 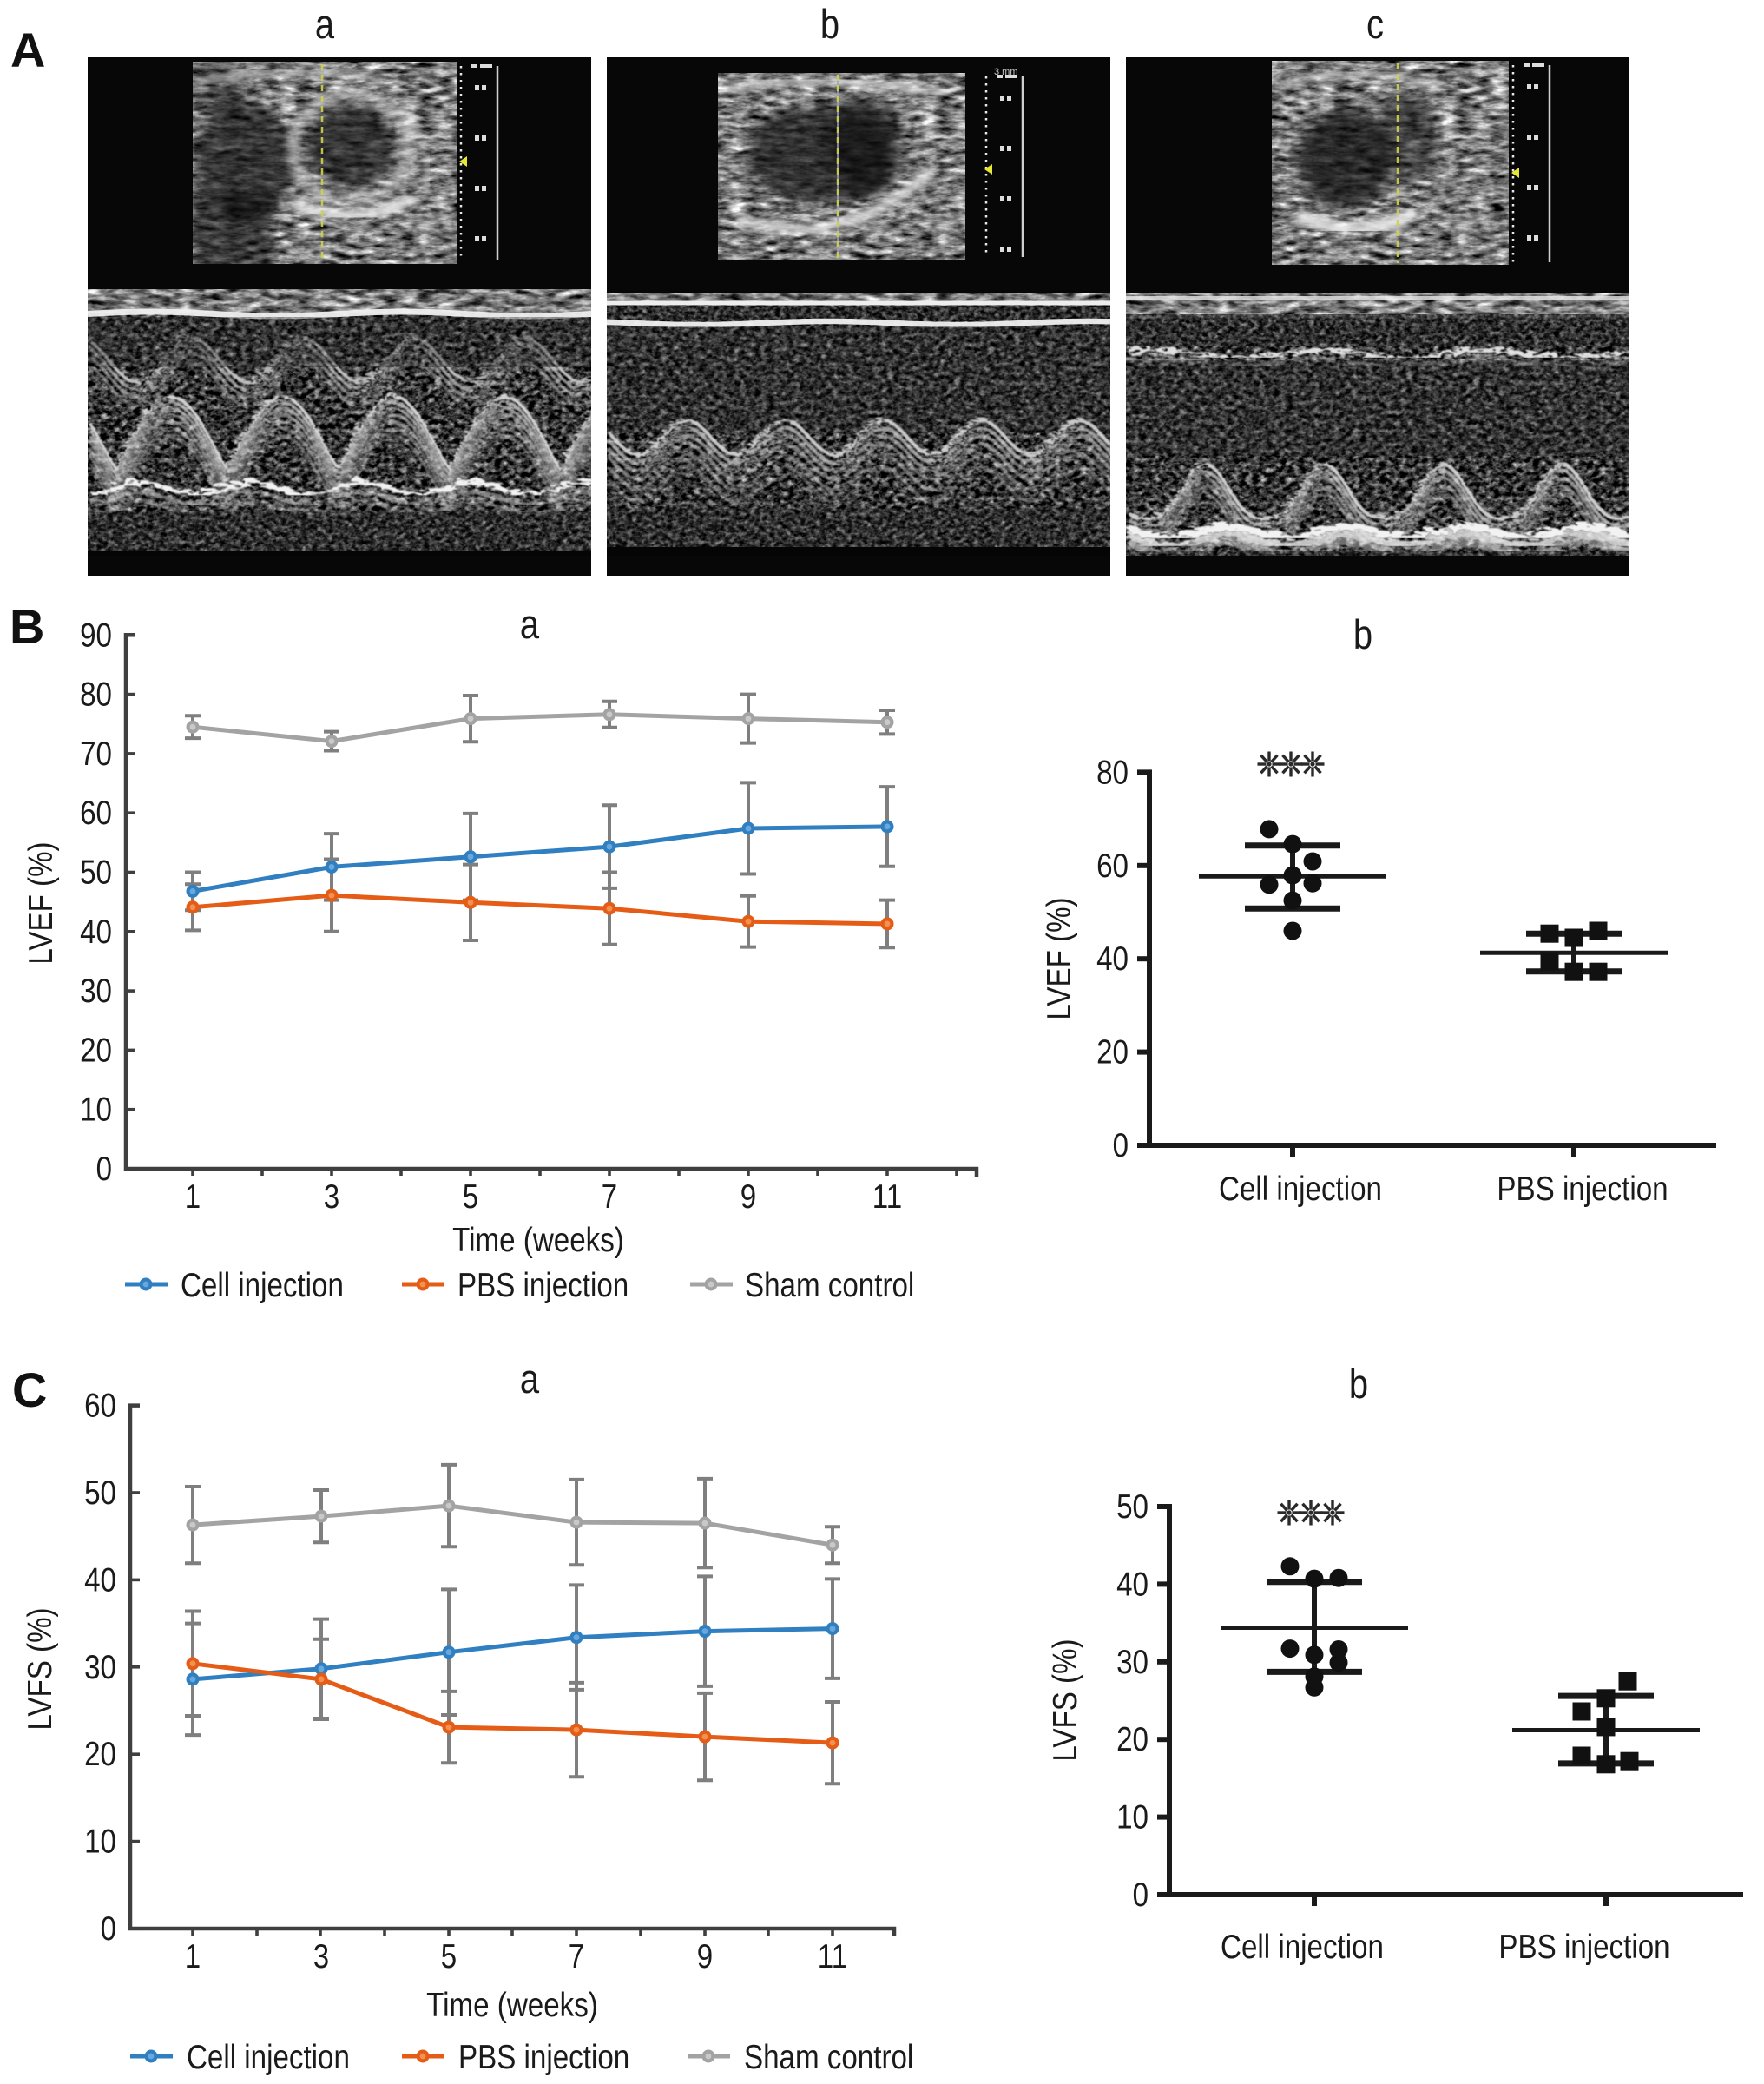 What do you see at coordinates (96, 635) in the screenshot?
I see `svg-text: 90` at bounding box center [96, 635].